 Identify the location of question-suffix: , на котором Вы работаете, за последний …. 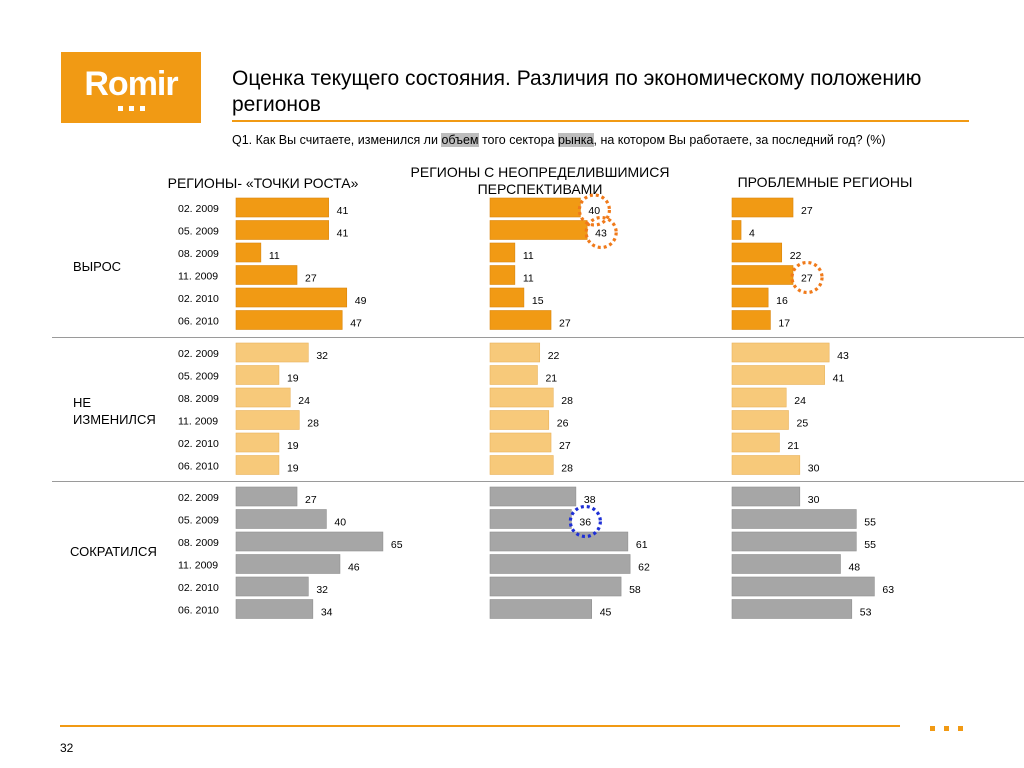
(739, 140).